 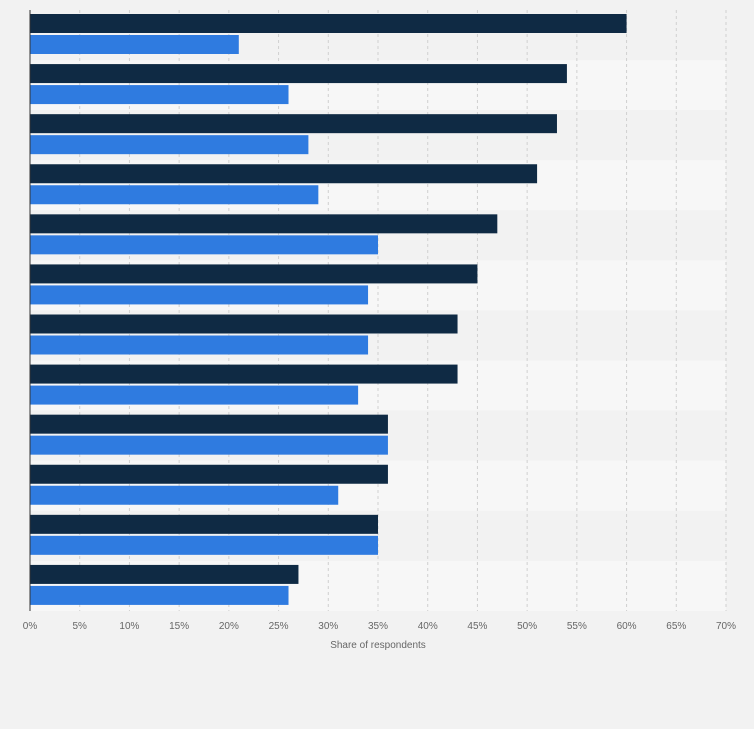 What do you see at coordinates (627, 626) in the screenshot?
I see `x-tick-label: 60%` at bounding box center [627, 626].